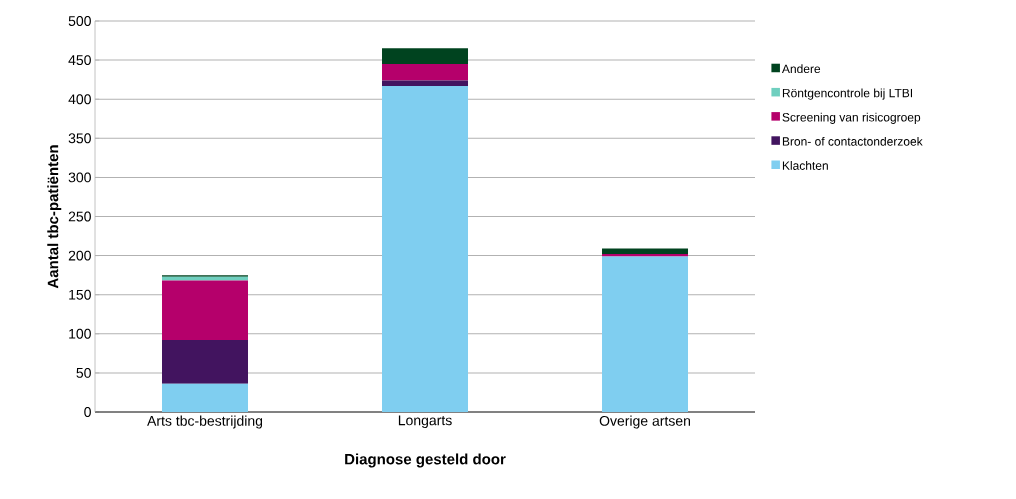 The height and width of the screenshot is (499, 1016). What do you see at coordinates (851, 118) in the screenshot?
I see `legend-label: Screening van risicogroep` at bounding box center [851, 118].